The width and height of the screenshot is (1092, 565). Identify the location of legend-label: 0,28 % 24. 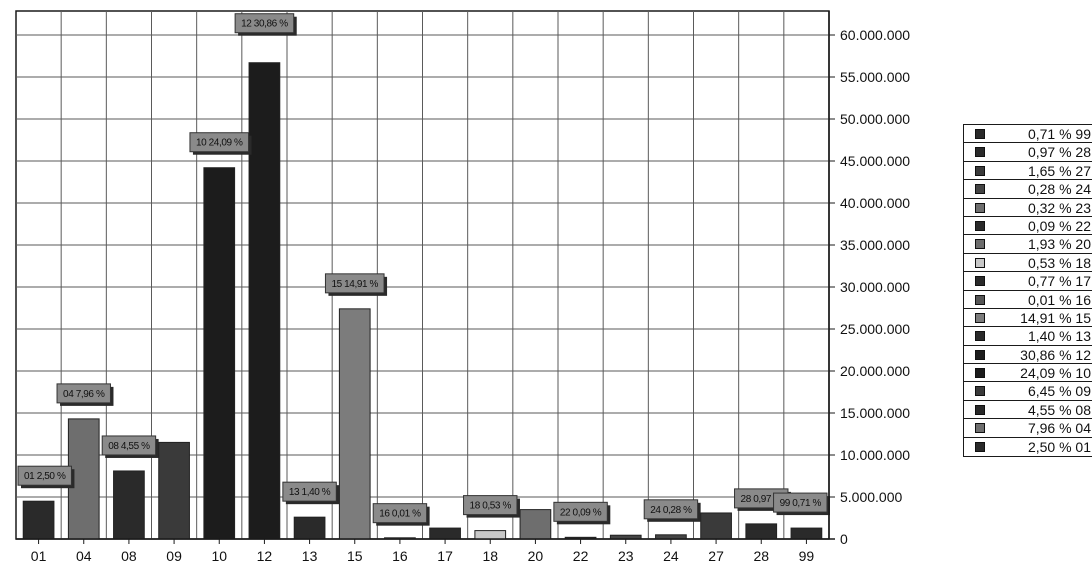
(1059, 189).